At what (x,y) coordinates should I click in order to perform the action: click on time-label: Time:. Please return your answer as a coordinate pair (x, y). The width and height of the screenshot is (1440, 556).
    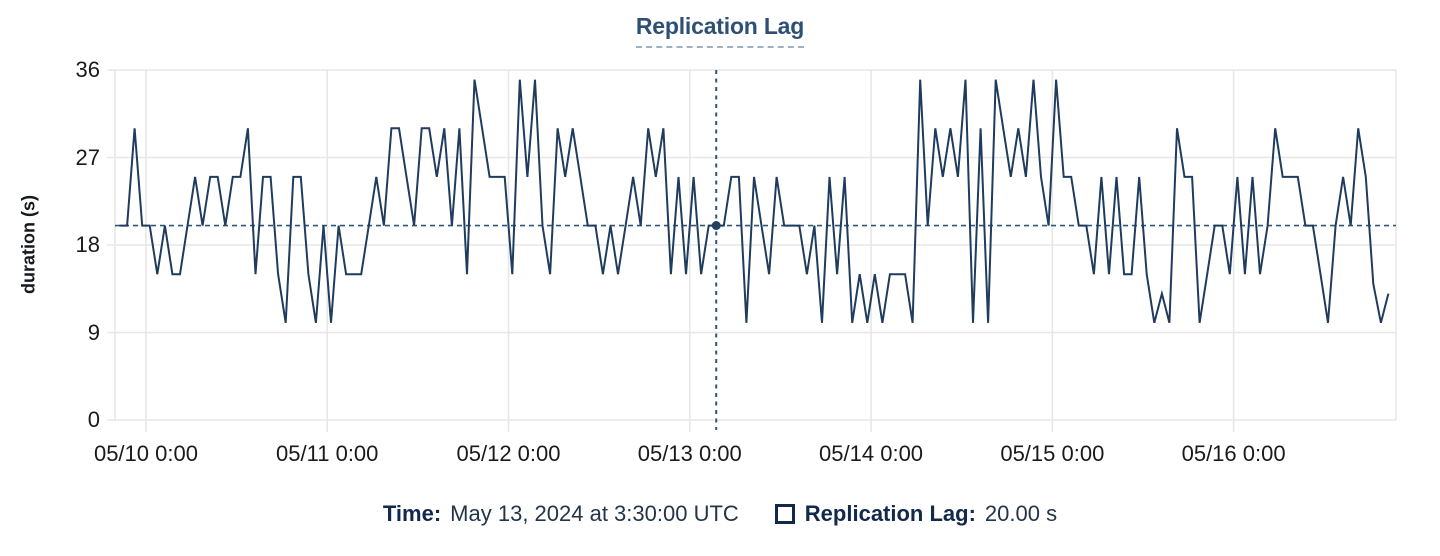
    Looking at the image, I should click on (412, 513).